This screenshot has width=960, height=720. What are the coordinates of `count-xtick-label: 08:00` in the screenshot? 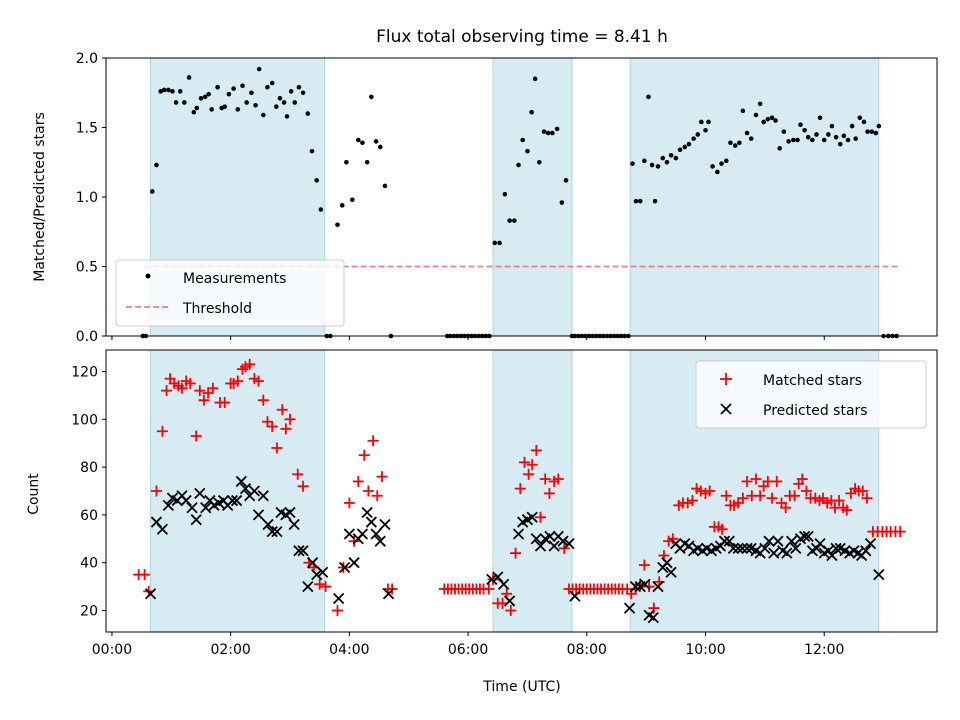 It's located at (587, 650).